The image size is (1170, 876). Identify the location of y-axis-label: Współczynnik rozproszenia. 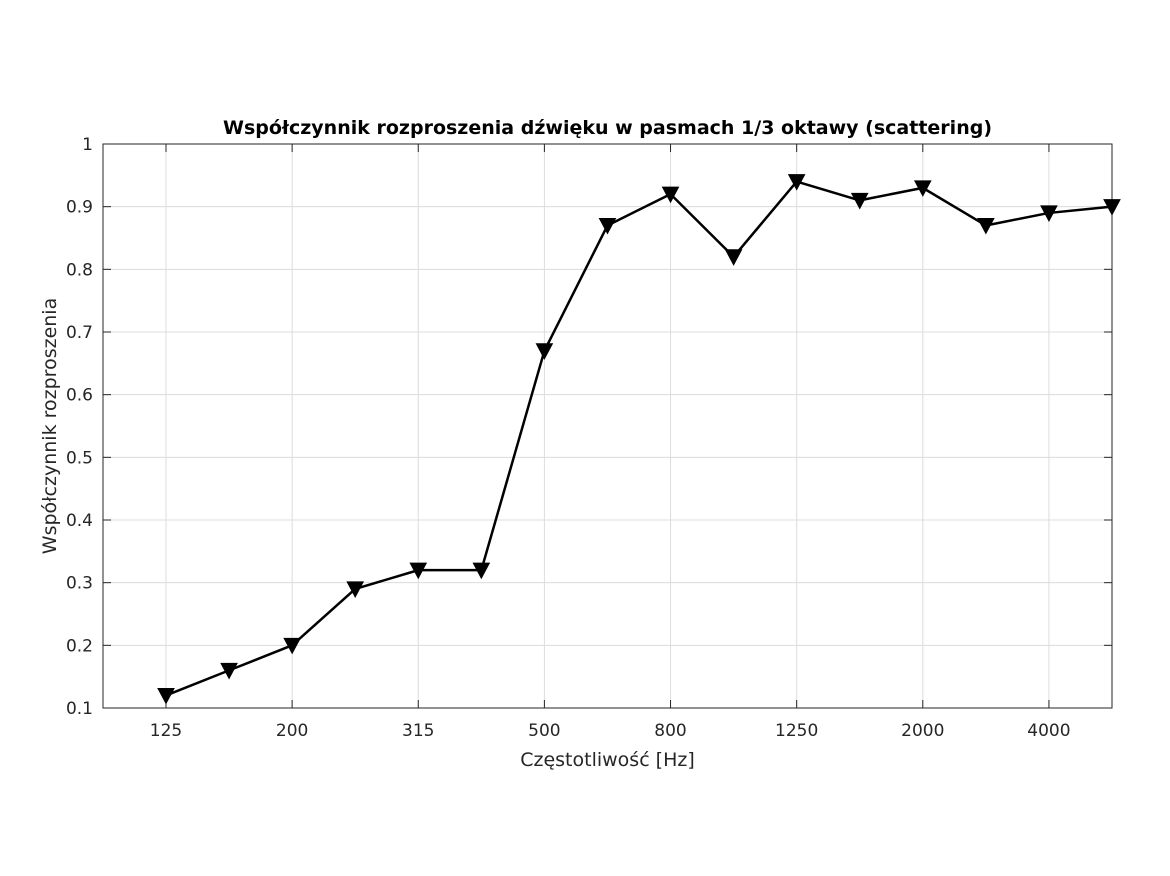
(50, 426).